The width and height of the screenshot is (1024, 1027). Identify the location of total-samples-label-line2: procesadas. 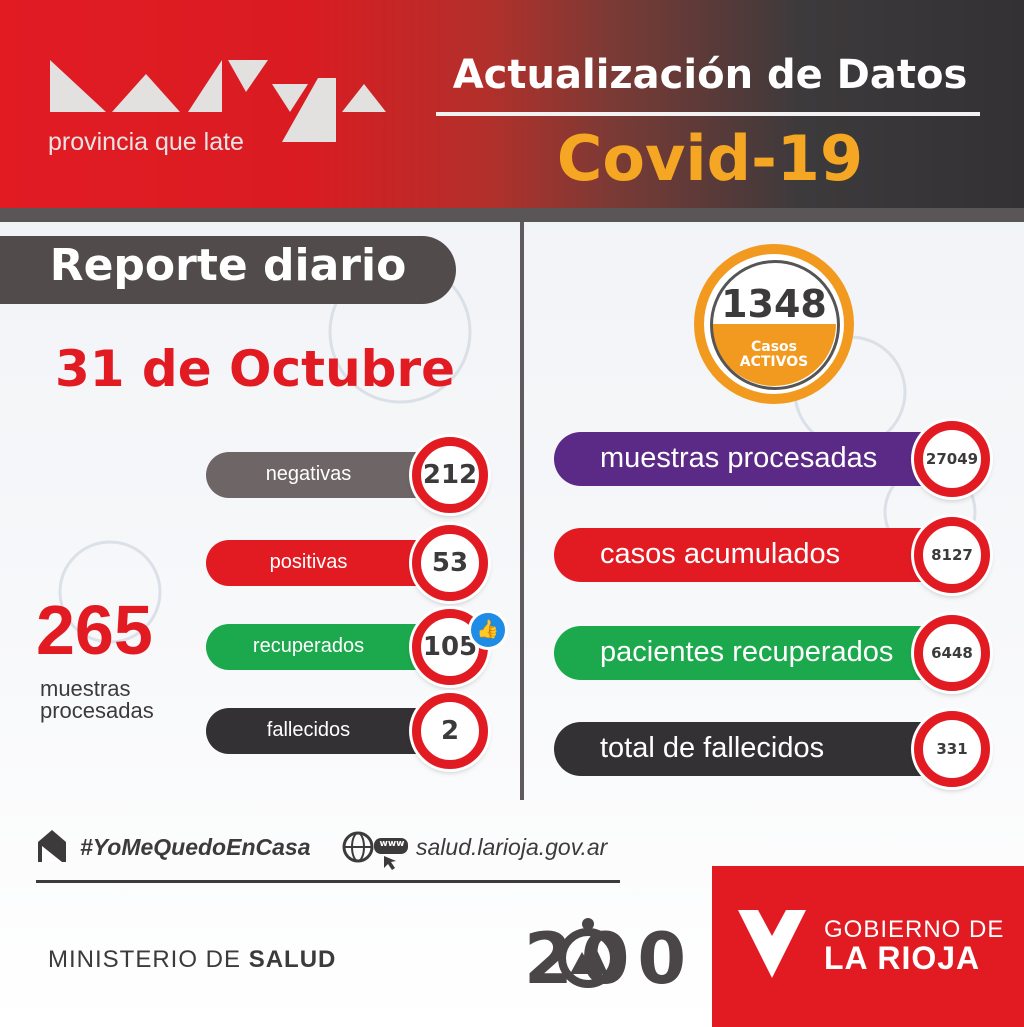
(97, 710).